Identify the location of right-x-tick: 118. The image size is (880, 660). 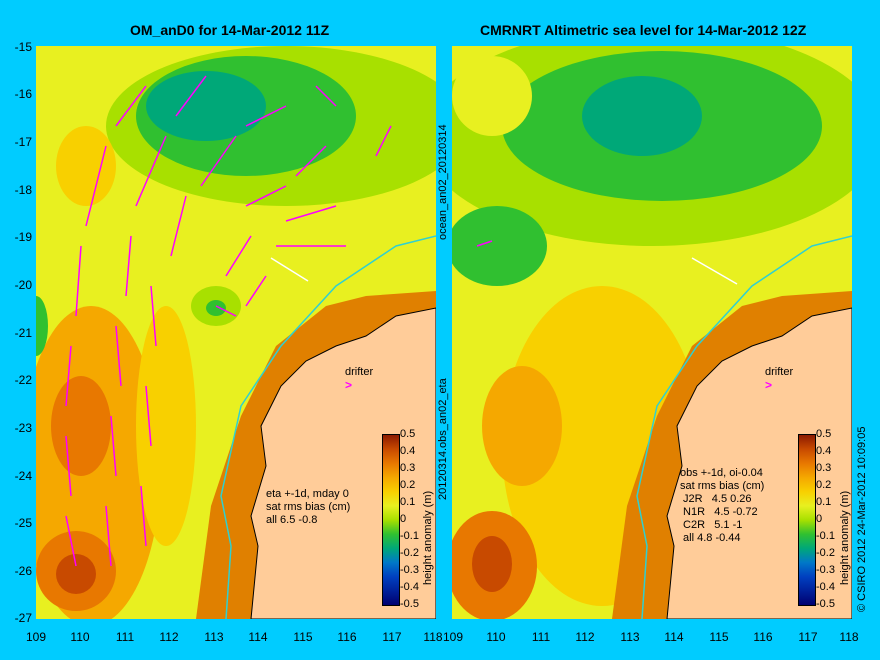
(849, 637).